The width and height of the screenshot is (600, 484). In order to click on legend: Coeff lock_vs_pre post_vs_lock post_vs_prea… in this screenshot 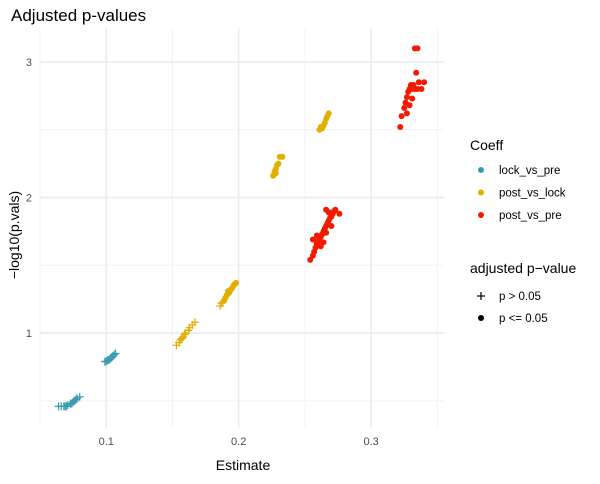, I will do `click(523, 231)`.